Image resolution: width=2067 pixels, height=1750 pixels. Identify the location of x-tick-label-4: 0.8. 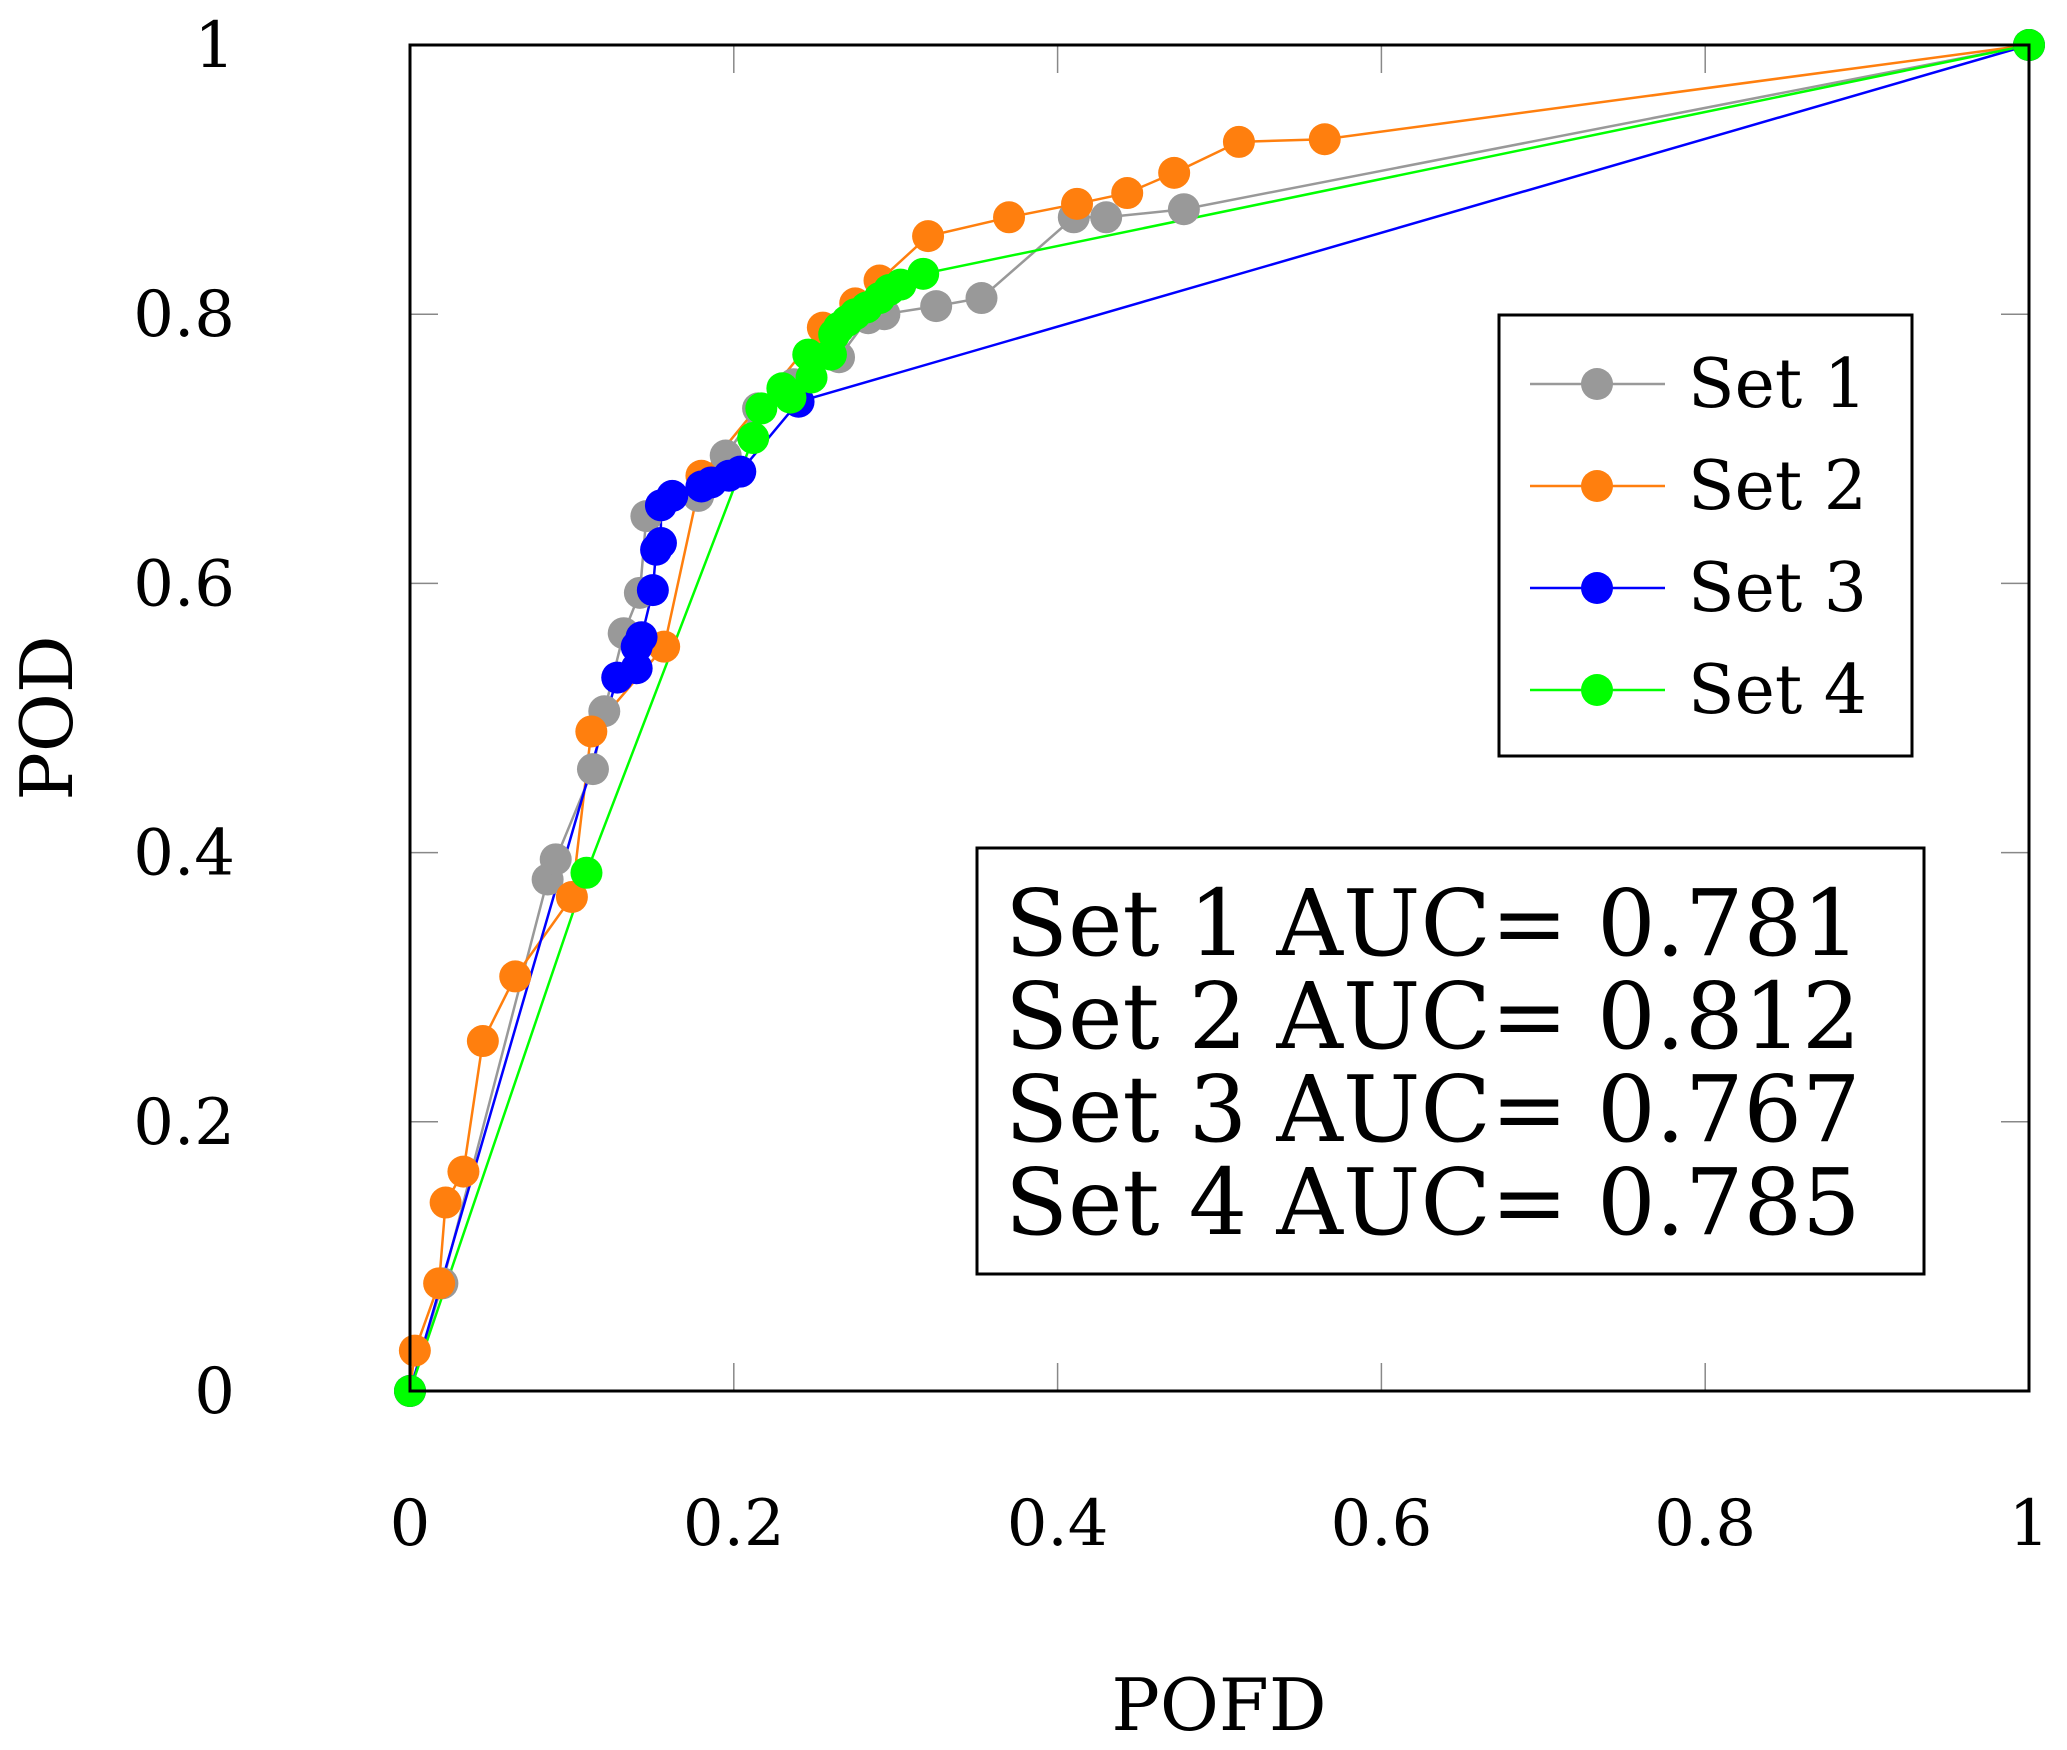
(1705, 1524).